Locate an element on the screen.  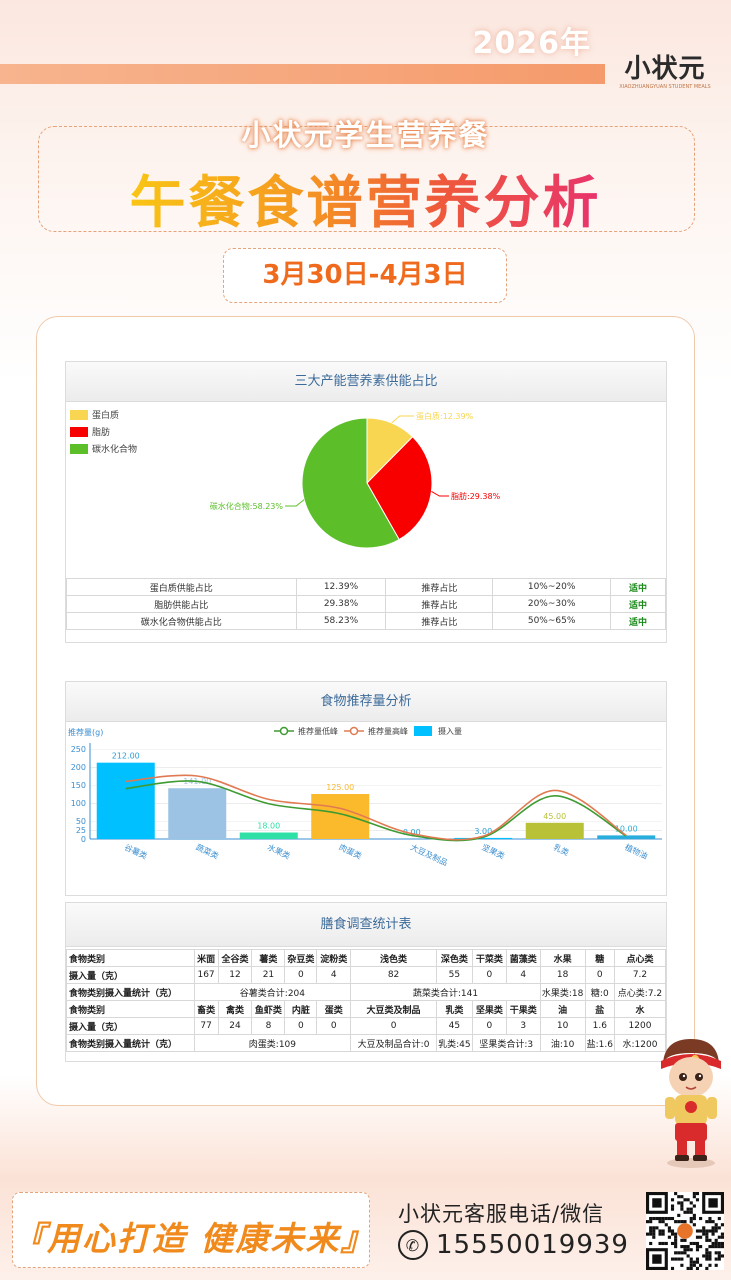
energy-cell-range: 10%~20% is located at coordinates (552, 587).